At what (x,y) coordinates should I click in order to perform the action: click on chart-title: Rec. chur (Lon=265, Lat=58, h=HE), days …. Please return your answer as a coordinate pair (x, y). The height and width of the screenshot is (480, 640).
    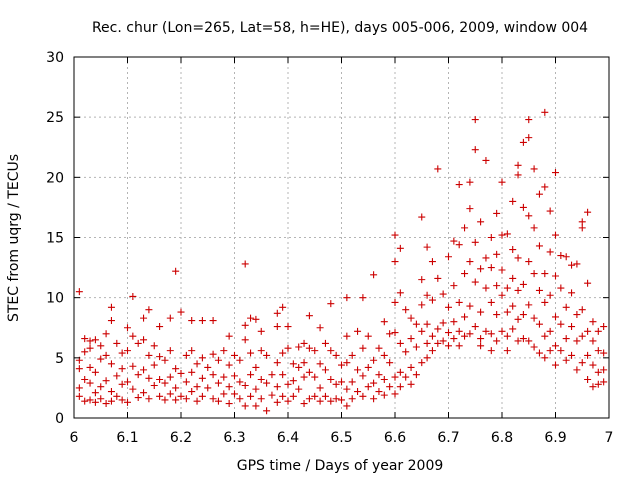
    Looking at the image, I should click on (340, 28).